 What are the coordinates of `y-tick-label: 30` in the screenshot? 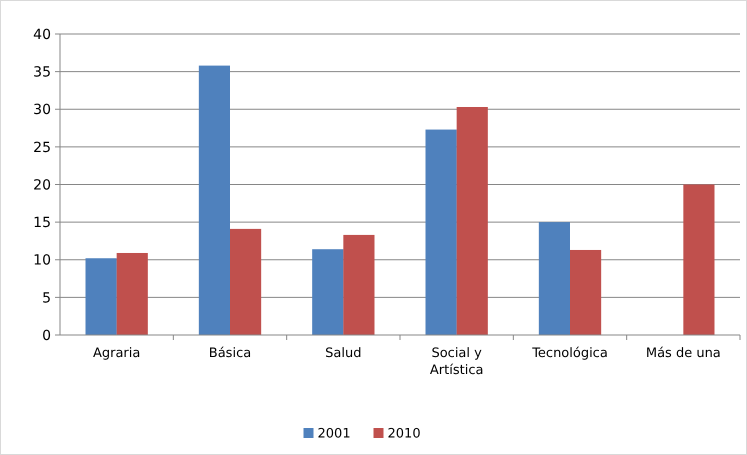 It's located at (42, 110).